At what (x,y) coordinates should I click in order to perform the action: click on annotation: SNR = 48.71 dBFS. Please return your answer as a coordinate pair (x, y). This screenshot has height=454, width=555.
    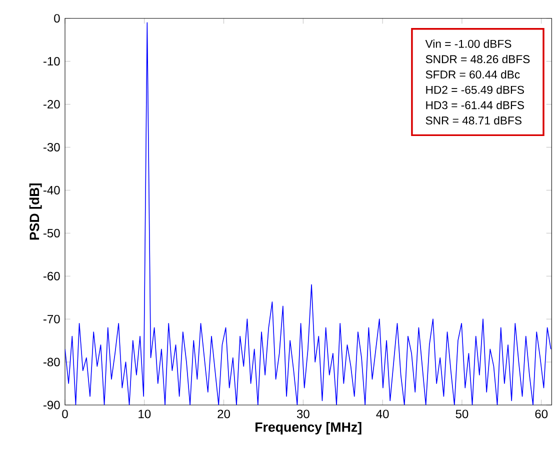
    Looking at the image, I should click on (474, 120).